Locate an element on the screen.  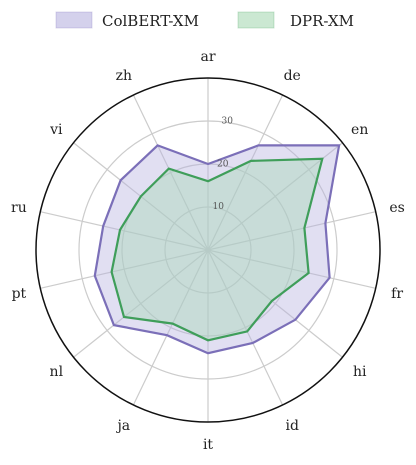
axis-label-it: it is located at coordinates (208, 445).